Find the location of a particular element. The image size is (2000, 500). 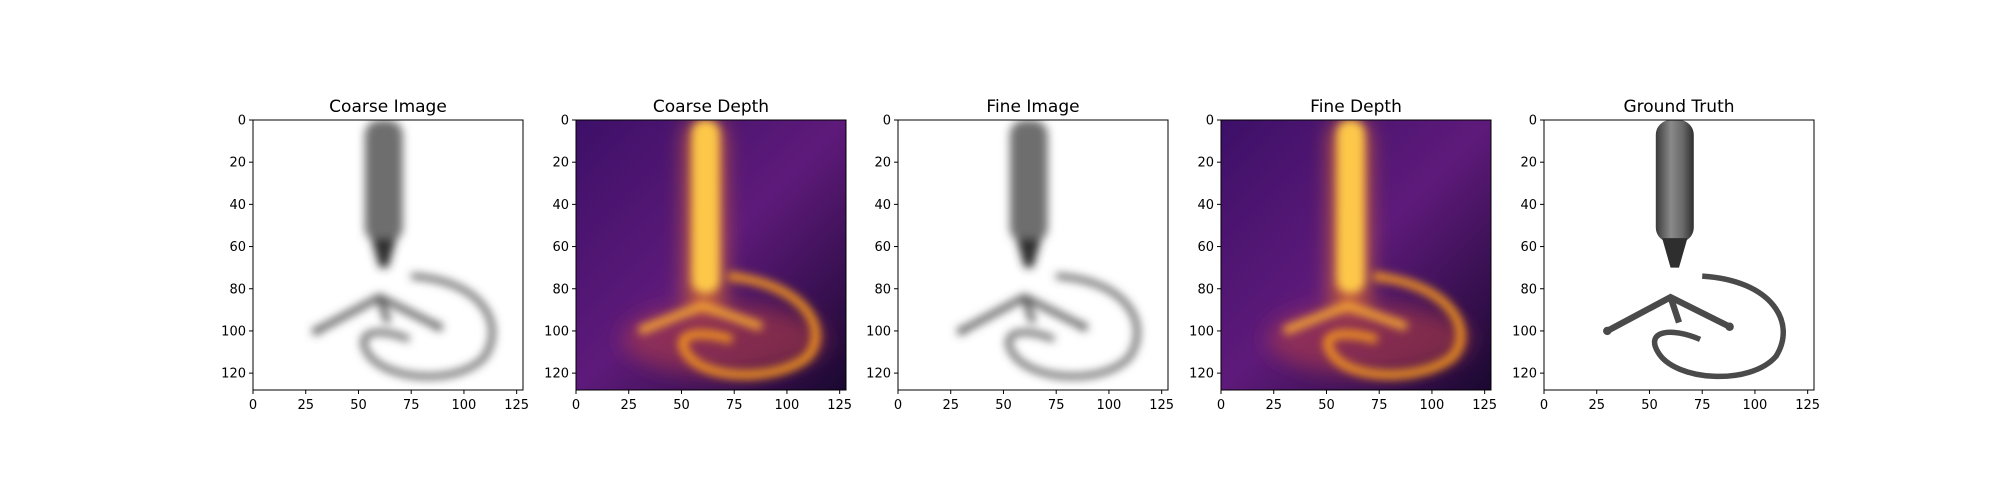

panel-5: Ground Truth 0 25 50 75 100 125 0 20 40 60 80 100 120 is located at coordinates (1666, 255).